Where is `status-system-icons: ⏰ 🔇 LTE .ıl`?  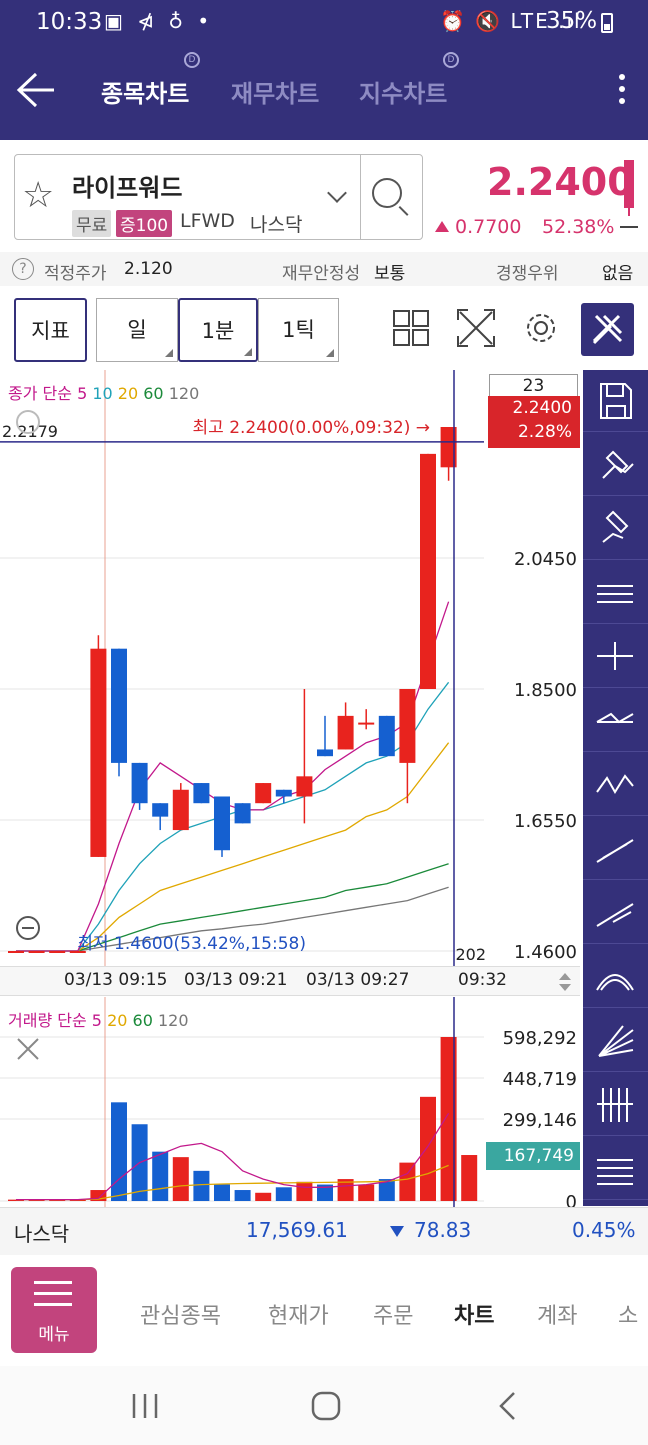
status-system-icons: ⏰ 🔇 LTE .ıl is located at coordinates (511, 21).